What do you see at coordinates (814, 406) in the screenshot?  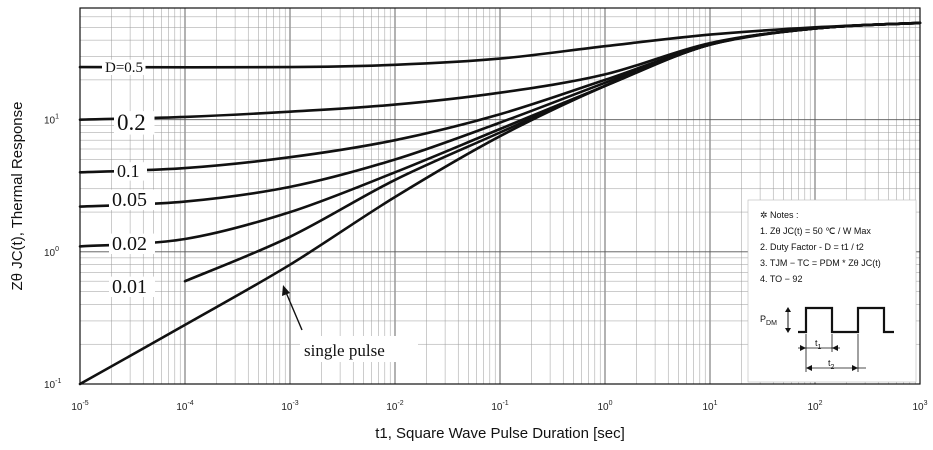 I see `x-tick-label: 10²` at bounding box center [814, 406].